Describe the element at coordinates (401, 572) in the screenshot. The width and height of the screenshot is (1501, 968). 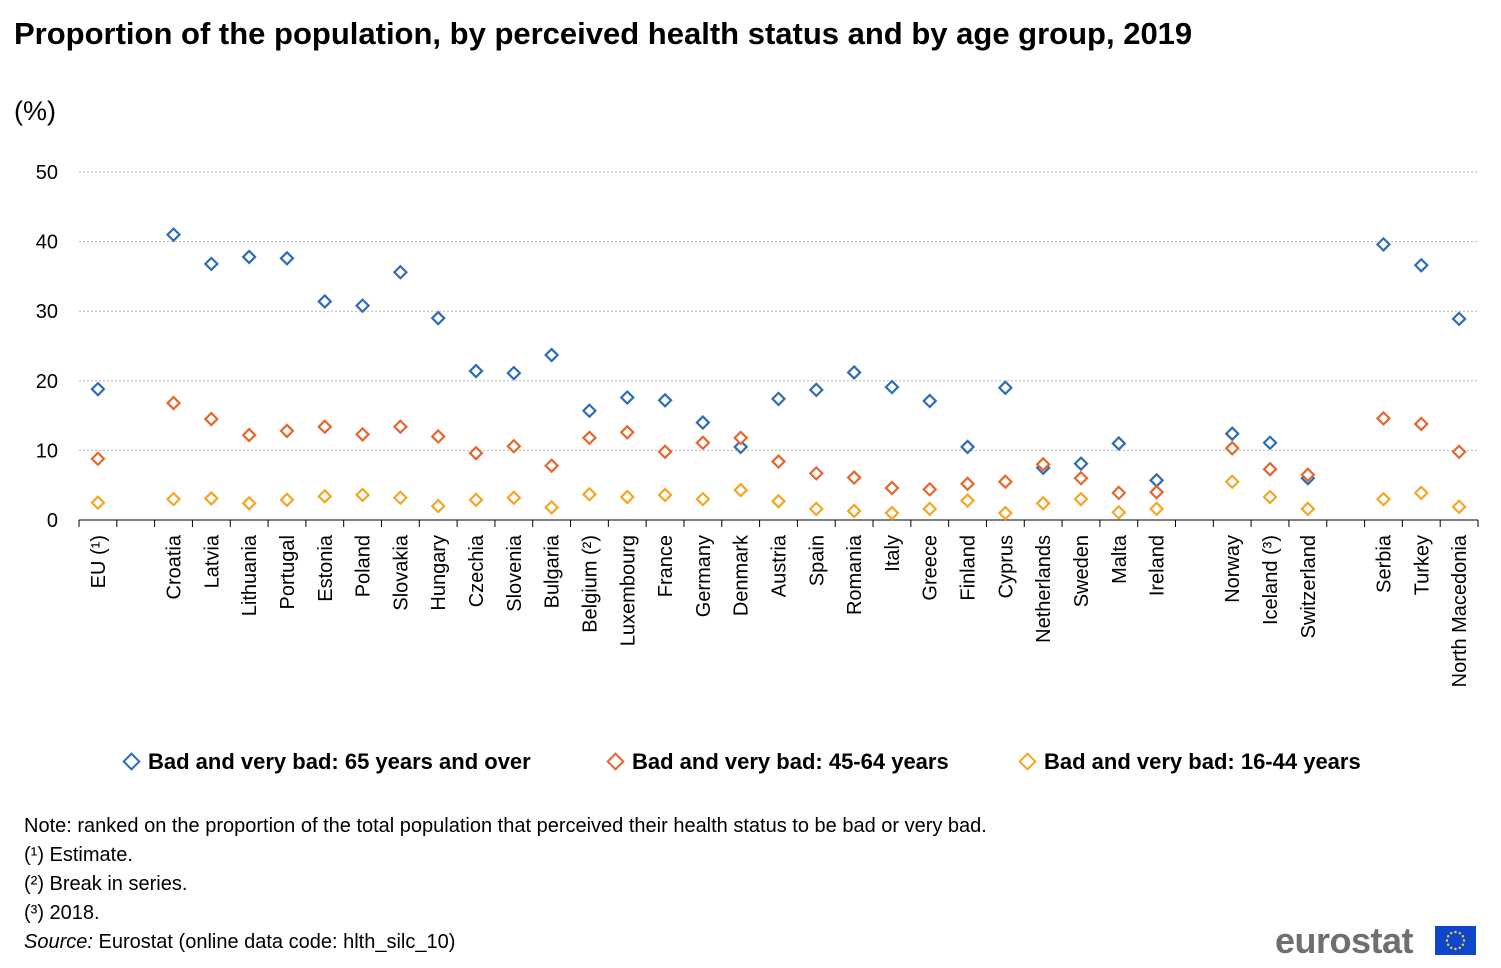
I see `x-tick-label: Slovakia` at that location.